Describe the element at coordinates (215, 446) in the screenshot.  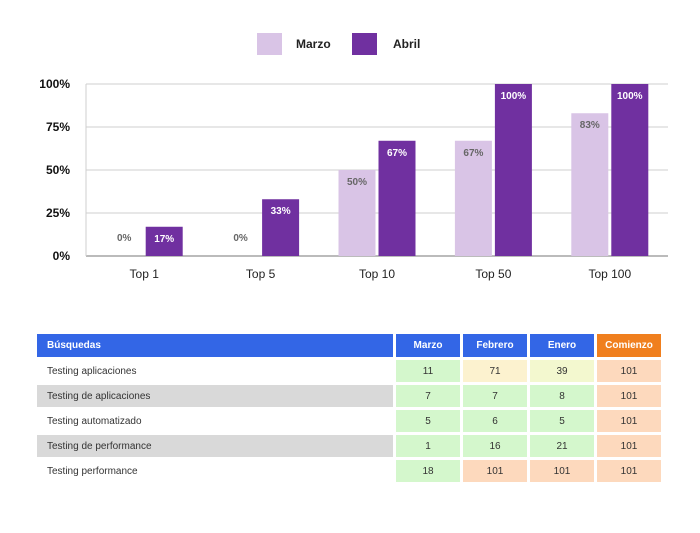
I see `query-cell: Testing de performance` at that location.